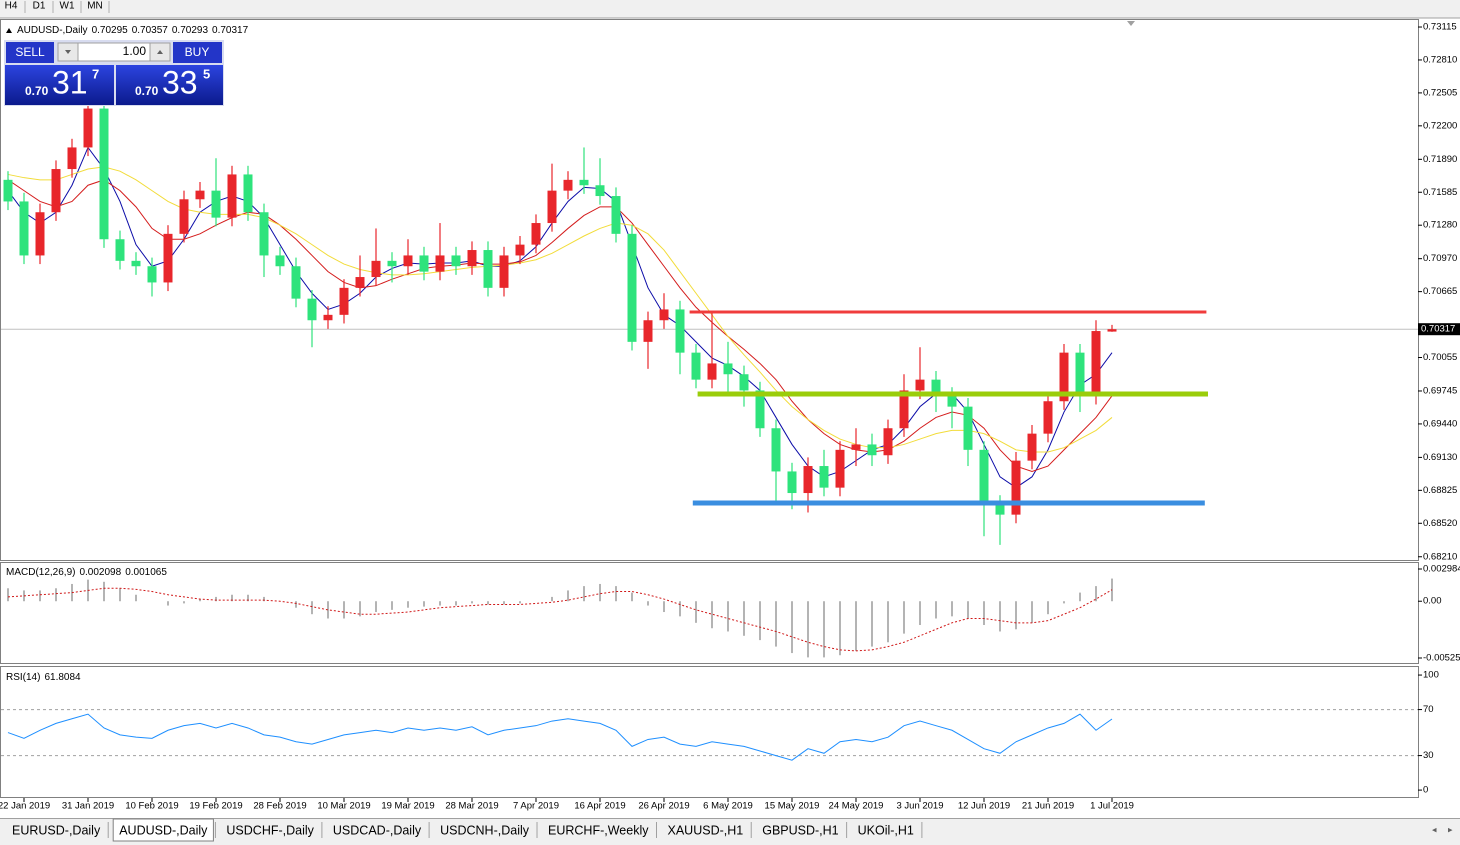 Image resolution: width=1460 pixels, height=845 pixels. What do you see at coordinates (407, 806) in the screenshot?
I see `x-tick-label: 19 Mar 2019` at bounding box center [407, 806].